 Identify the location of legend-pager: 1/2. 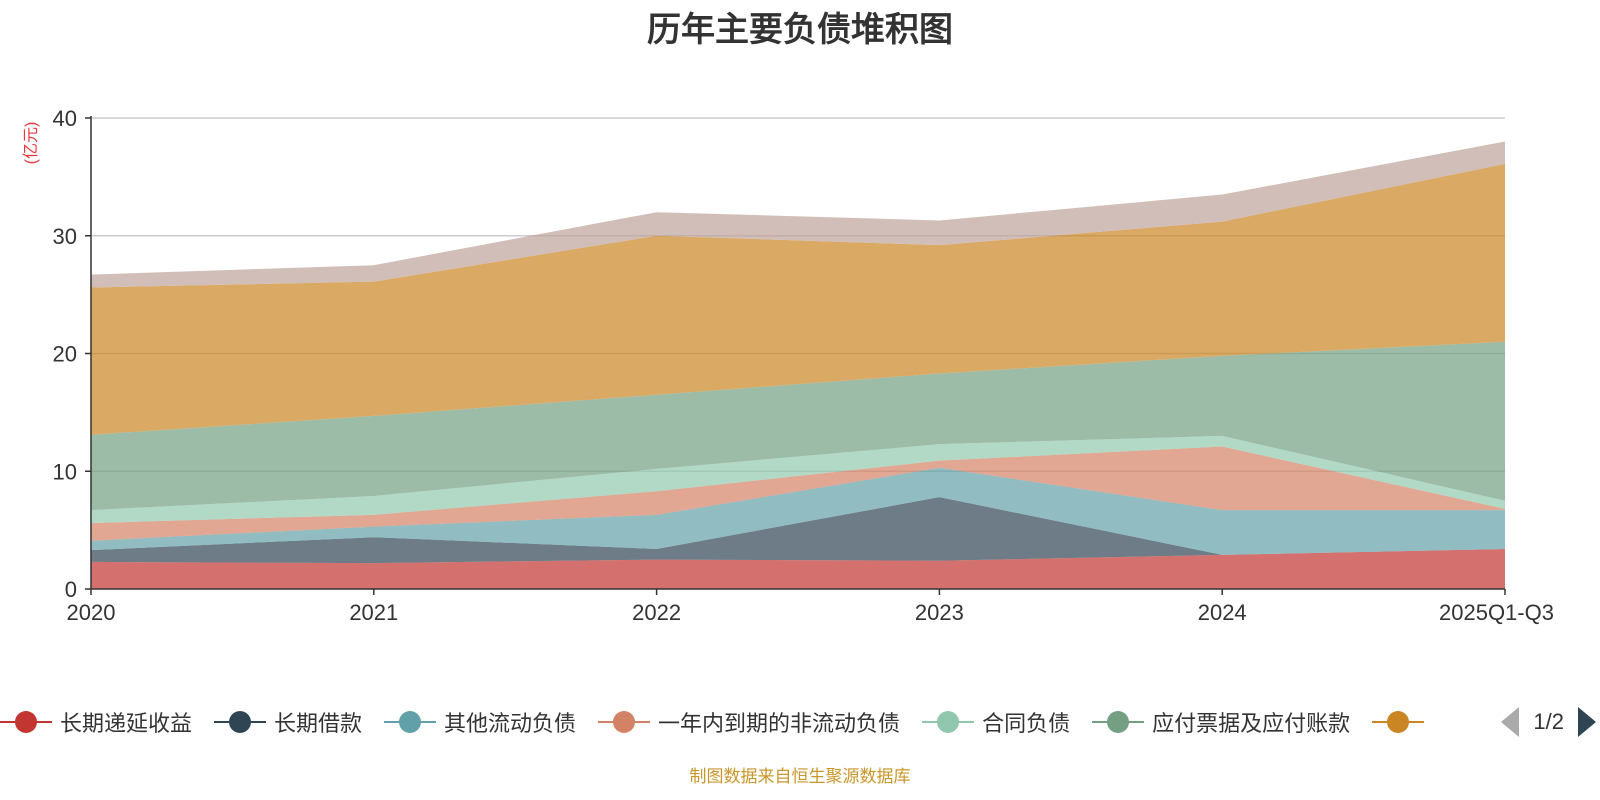
(1550, 722).